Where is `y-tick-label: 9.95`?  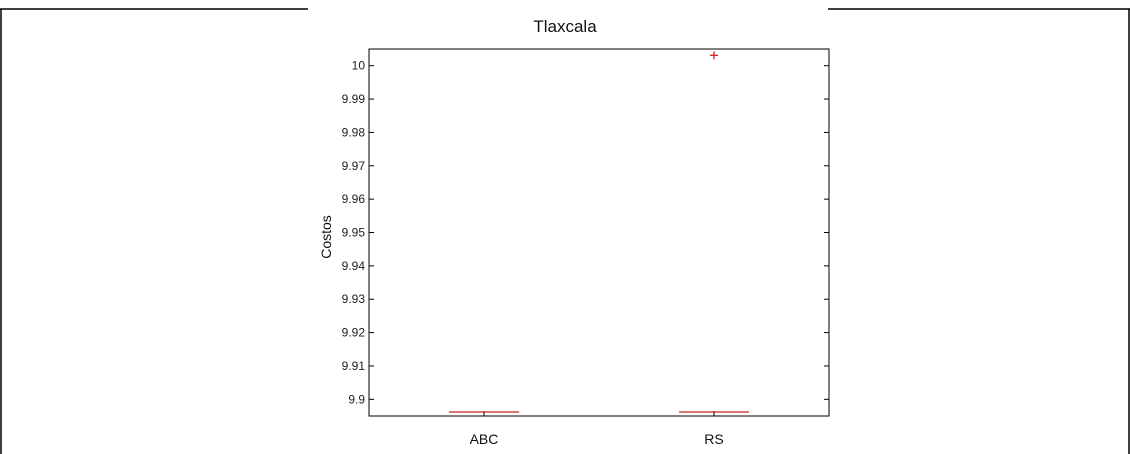
y-tick-label: 9.95 is located at coordinates (354, 233).